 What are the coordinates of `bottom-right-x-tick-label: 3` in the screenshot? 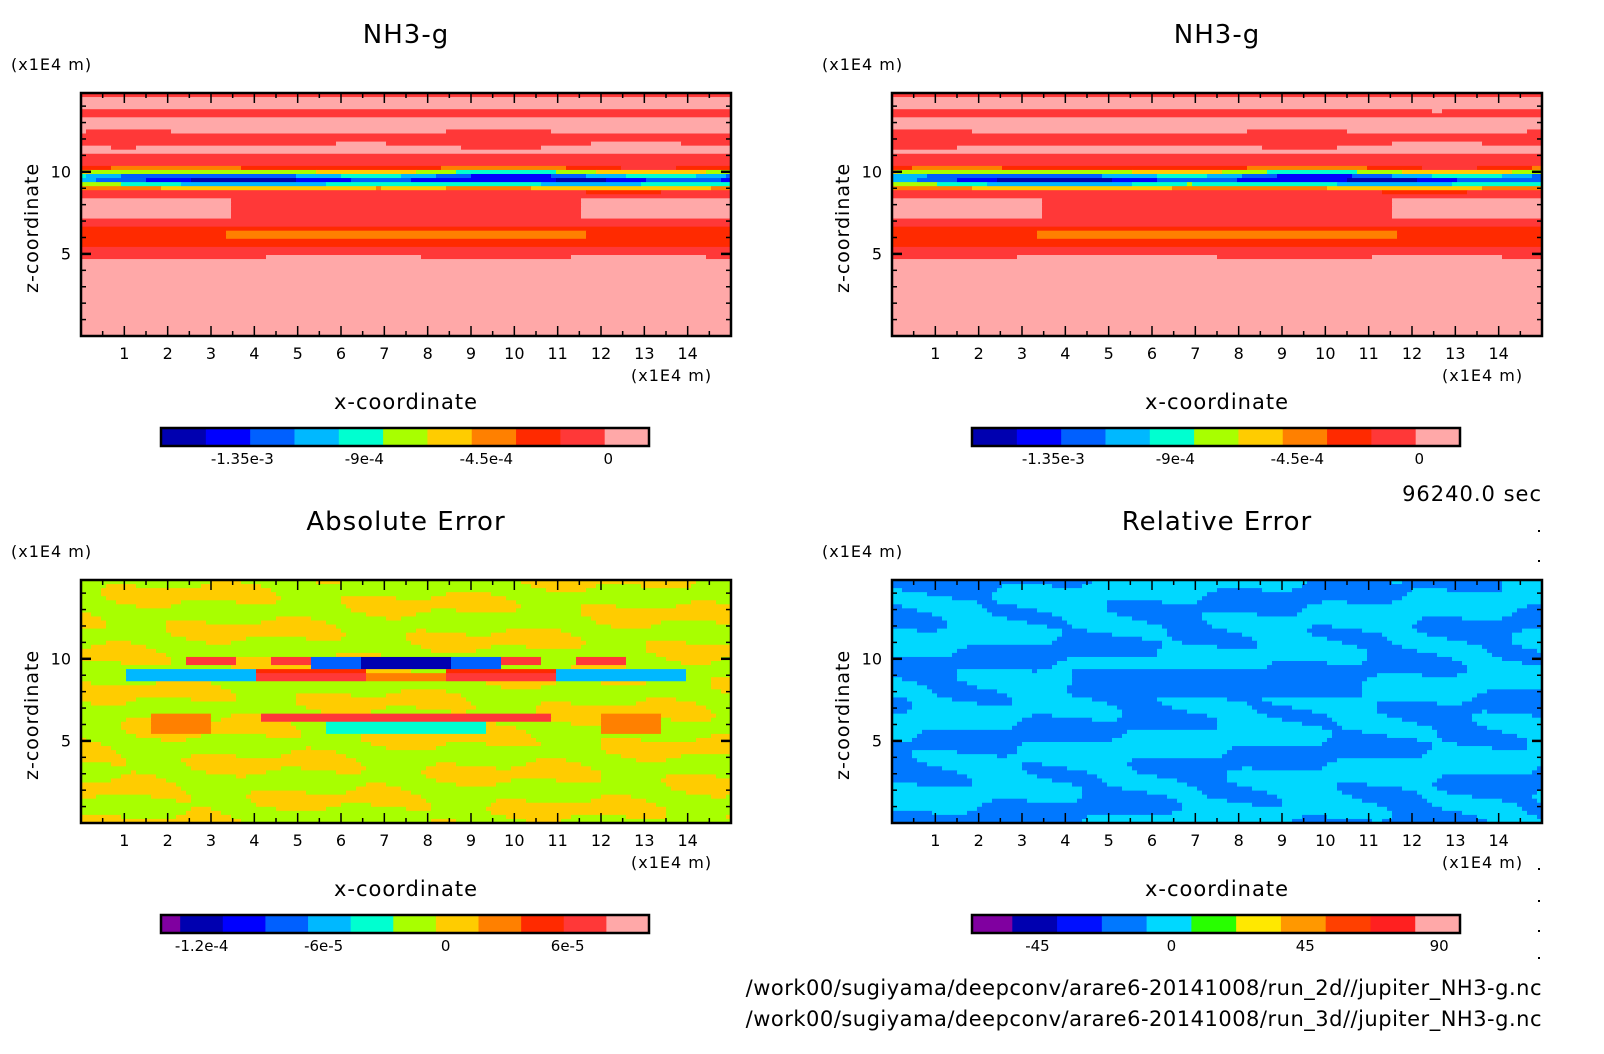 It's located at (1022, 840).